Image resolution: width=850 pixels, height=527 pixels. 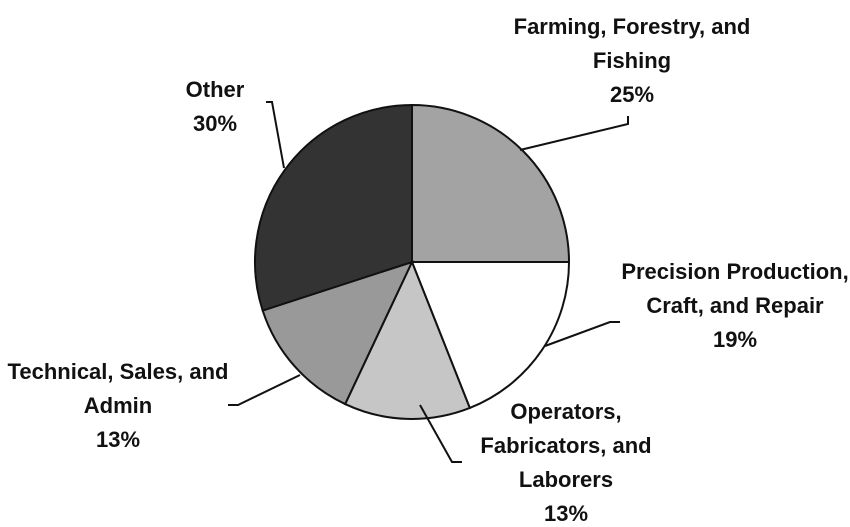 I want to click on value-label: 19%, so click(x=735, y=339).